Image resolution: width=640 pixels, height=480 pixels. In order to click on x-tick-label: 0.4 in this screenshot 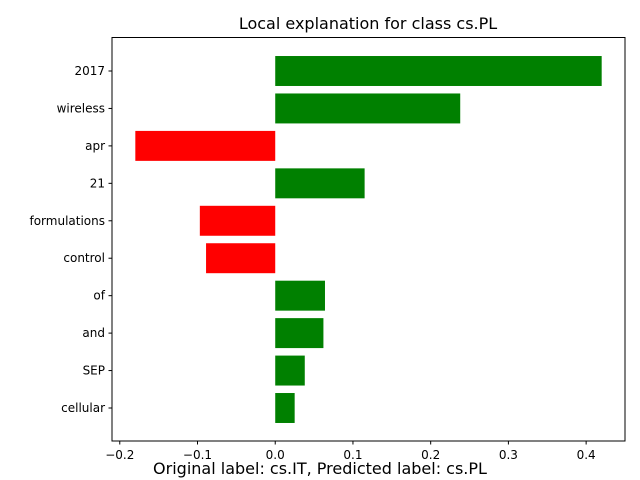, I will do `click(586, 455)`.